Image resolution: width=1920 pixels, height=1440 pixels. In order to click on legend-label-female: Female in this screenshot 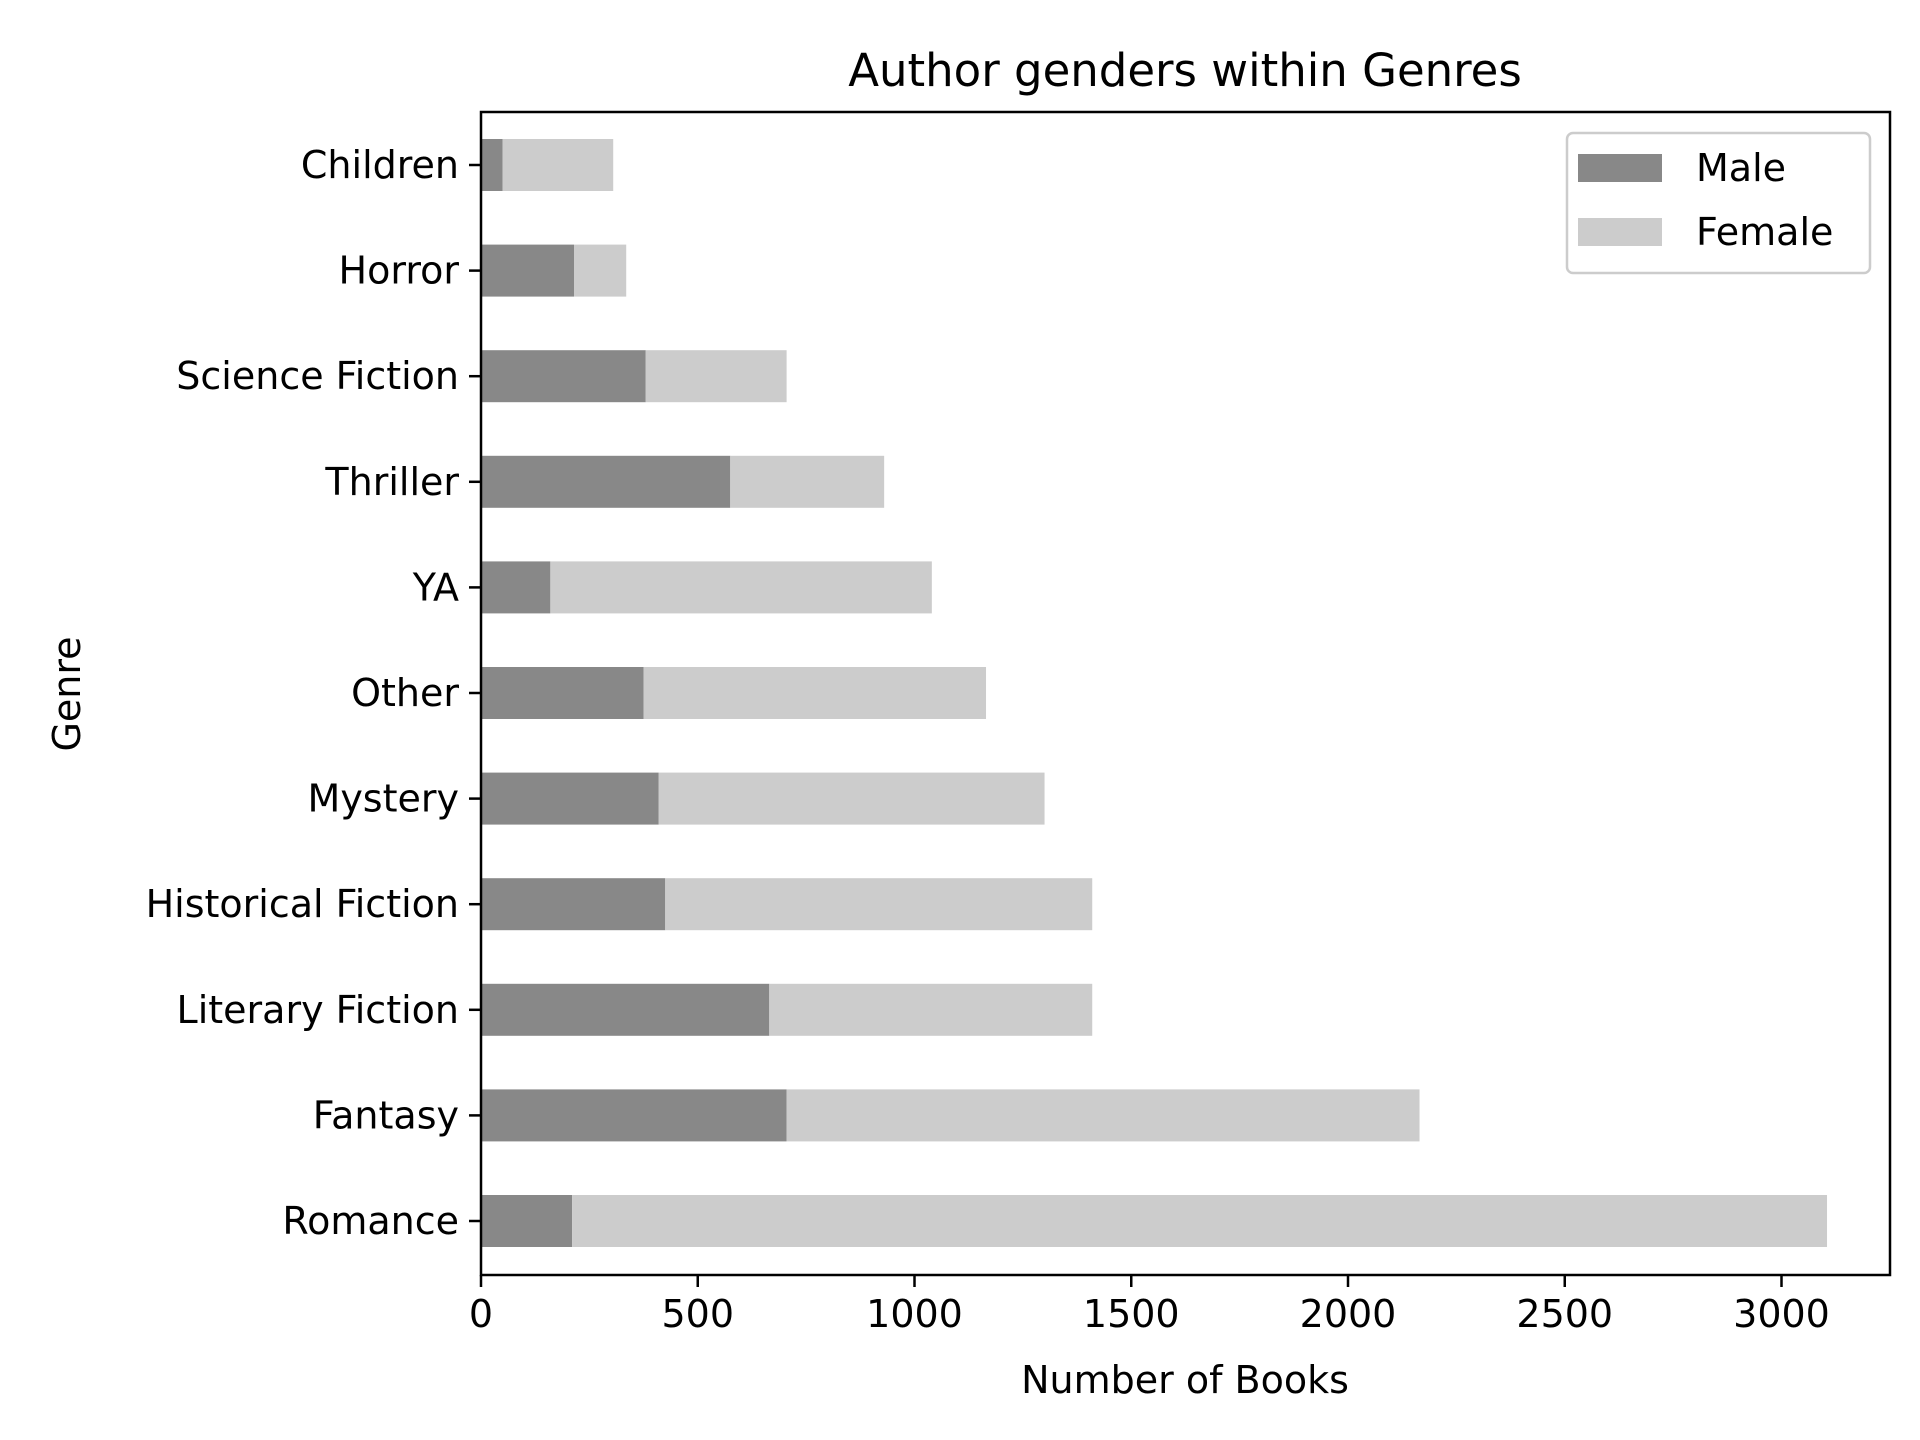, I will do `click(1764, 232)`.